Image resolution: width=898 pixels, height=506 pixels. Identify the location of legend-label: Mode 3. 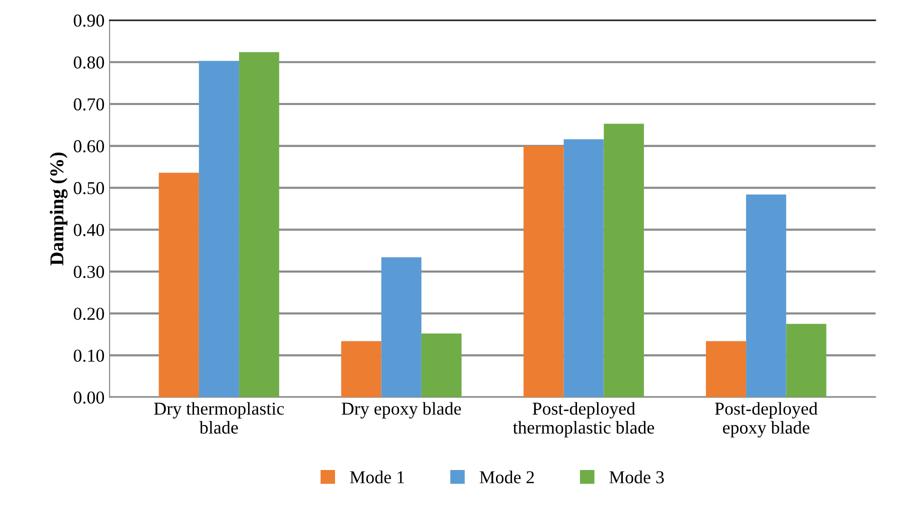
(636, 477).